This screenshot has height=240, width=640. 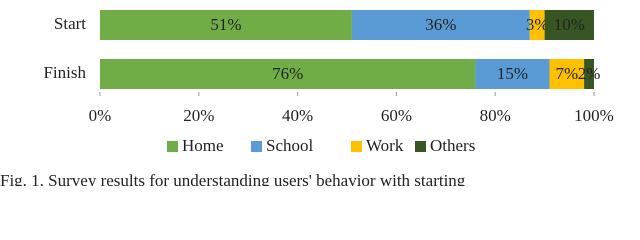 I want to click on value-label: 2%, so click(x=589, y=73).